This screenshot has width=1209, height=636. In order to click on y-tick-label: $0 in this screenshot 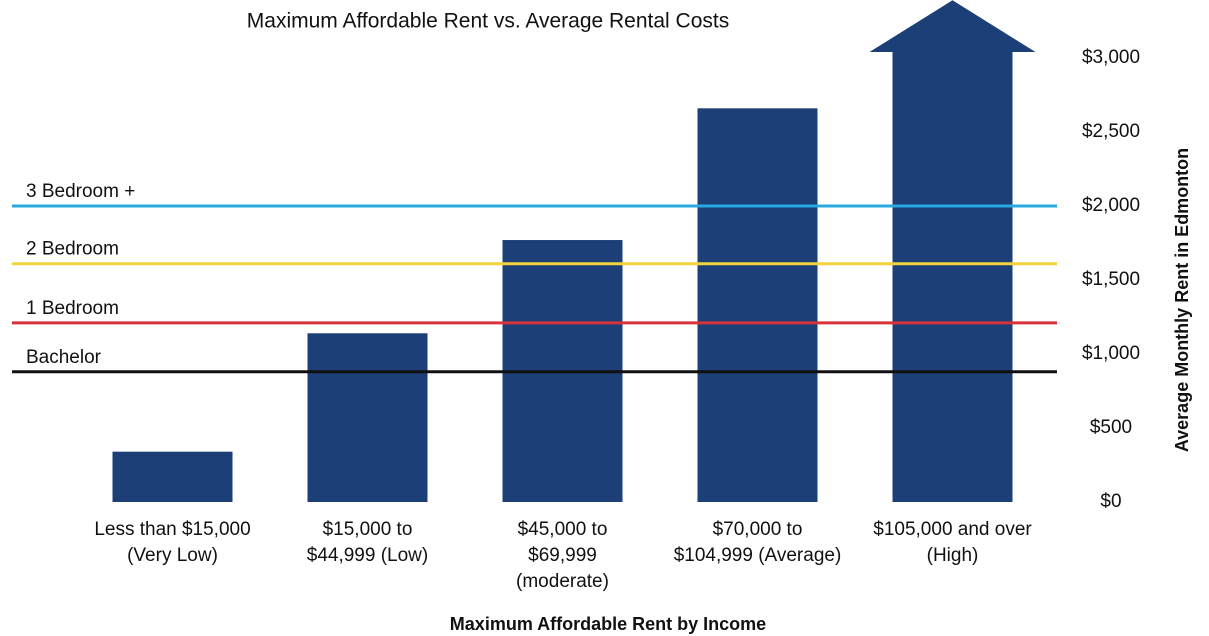, I will do `click(1110, 501)`.